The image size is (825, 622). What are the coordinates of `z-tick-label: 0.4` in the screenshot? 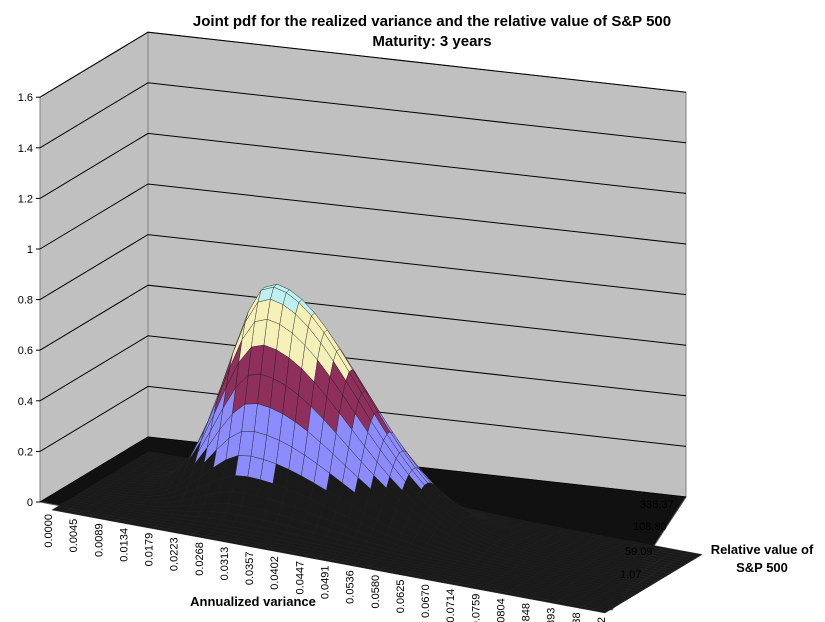 It's located at (25, 402).